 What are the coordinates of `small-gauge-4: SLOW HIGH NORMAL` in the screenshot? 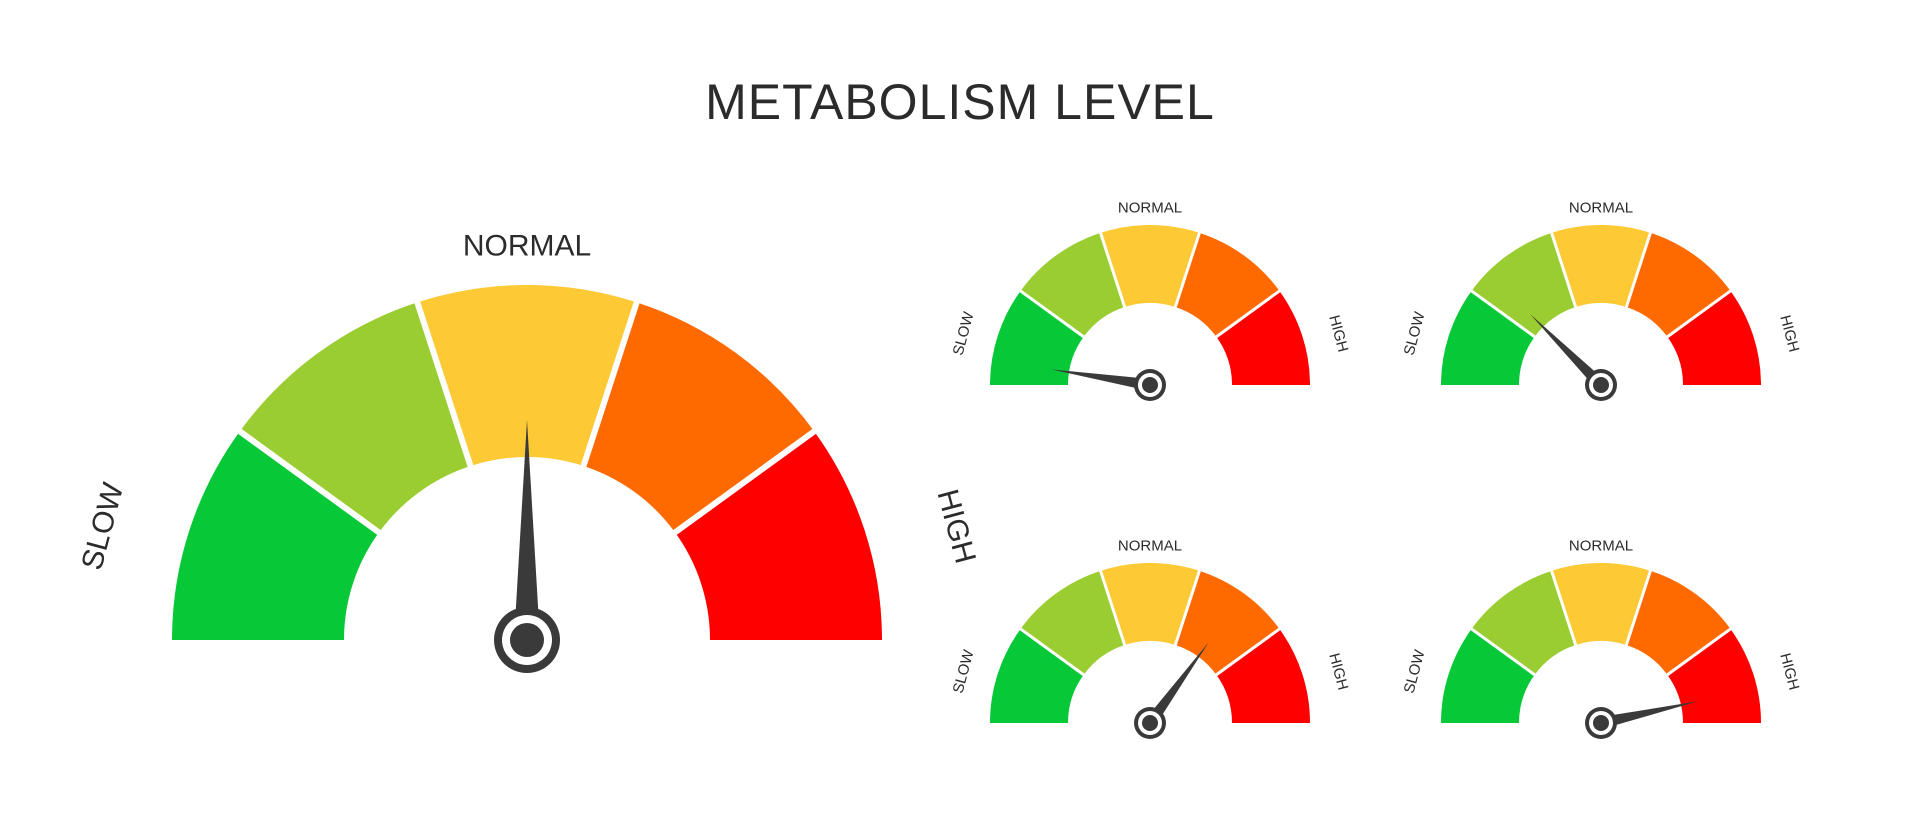 It's located at (1601, 638).